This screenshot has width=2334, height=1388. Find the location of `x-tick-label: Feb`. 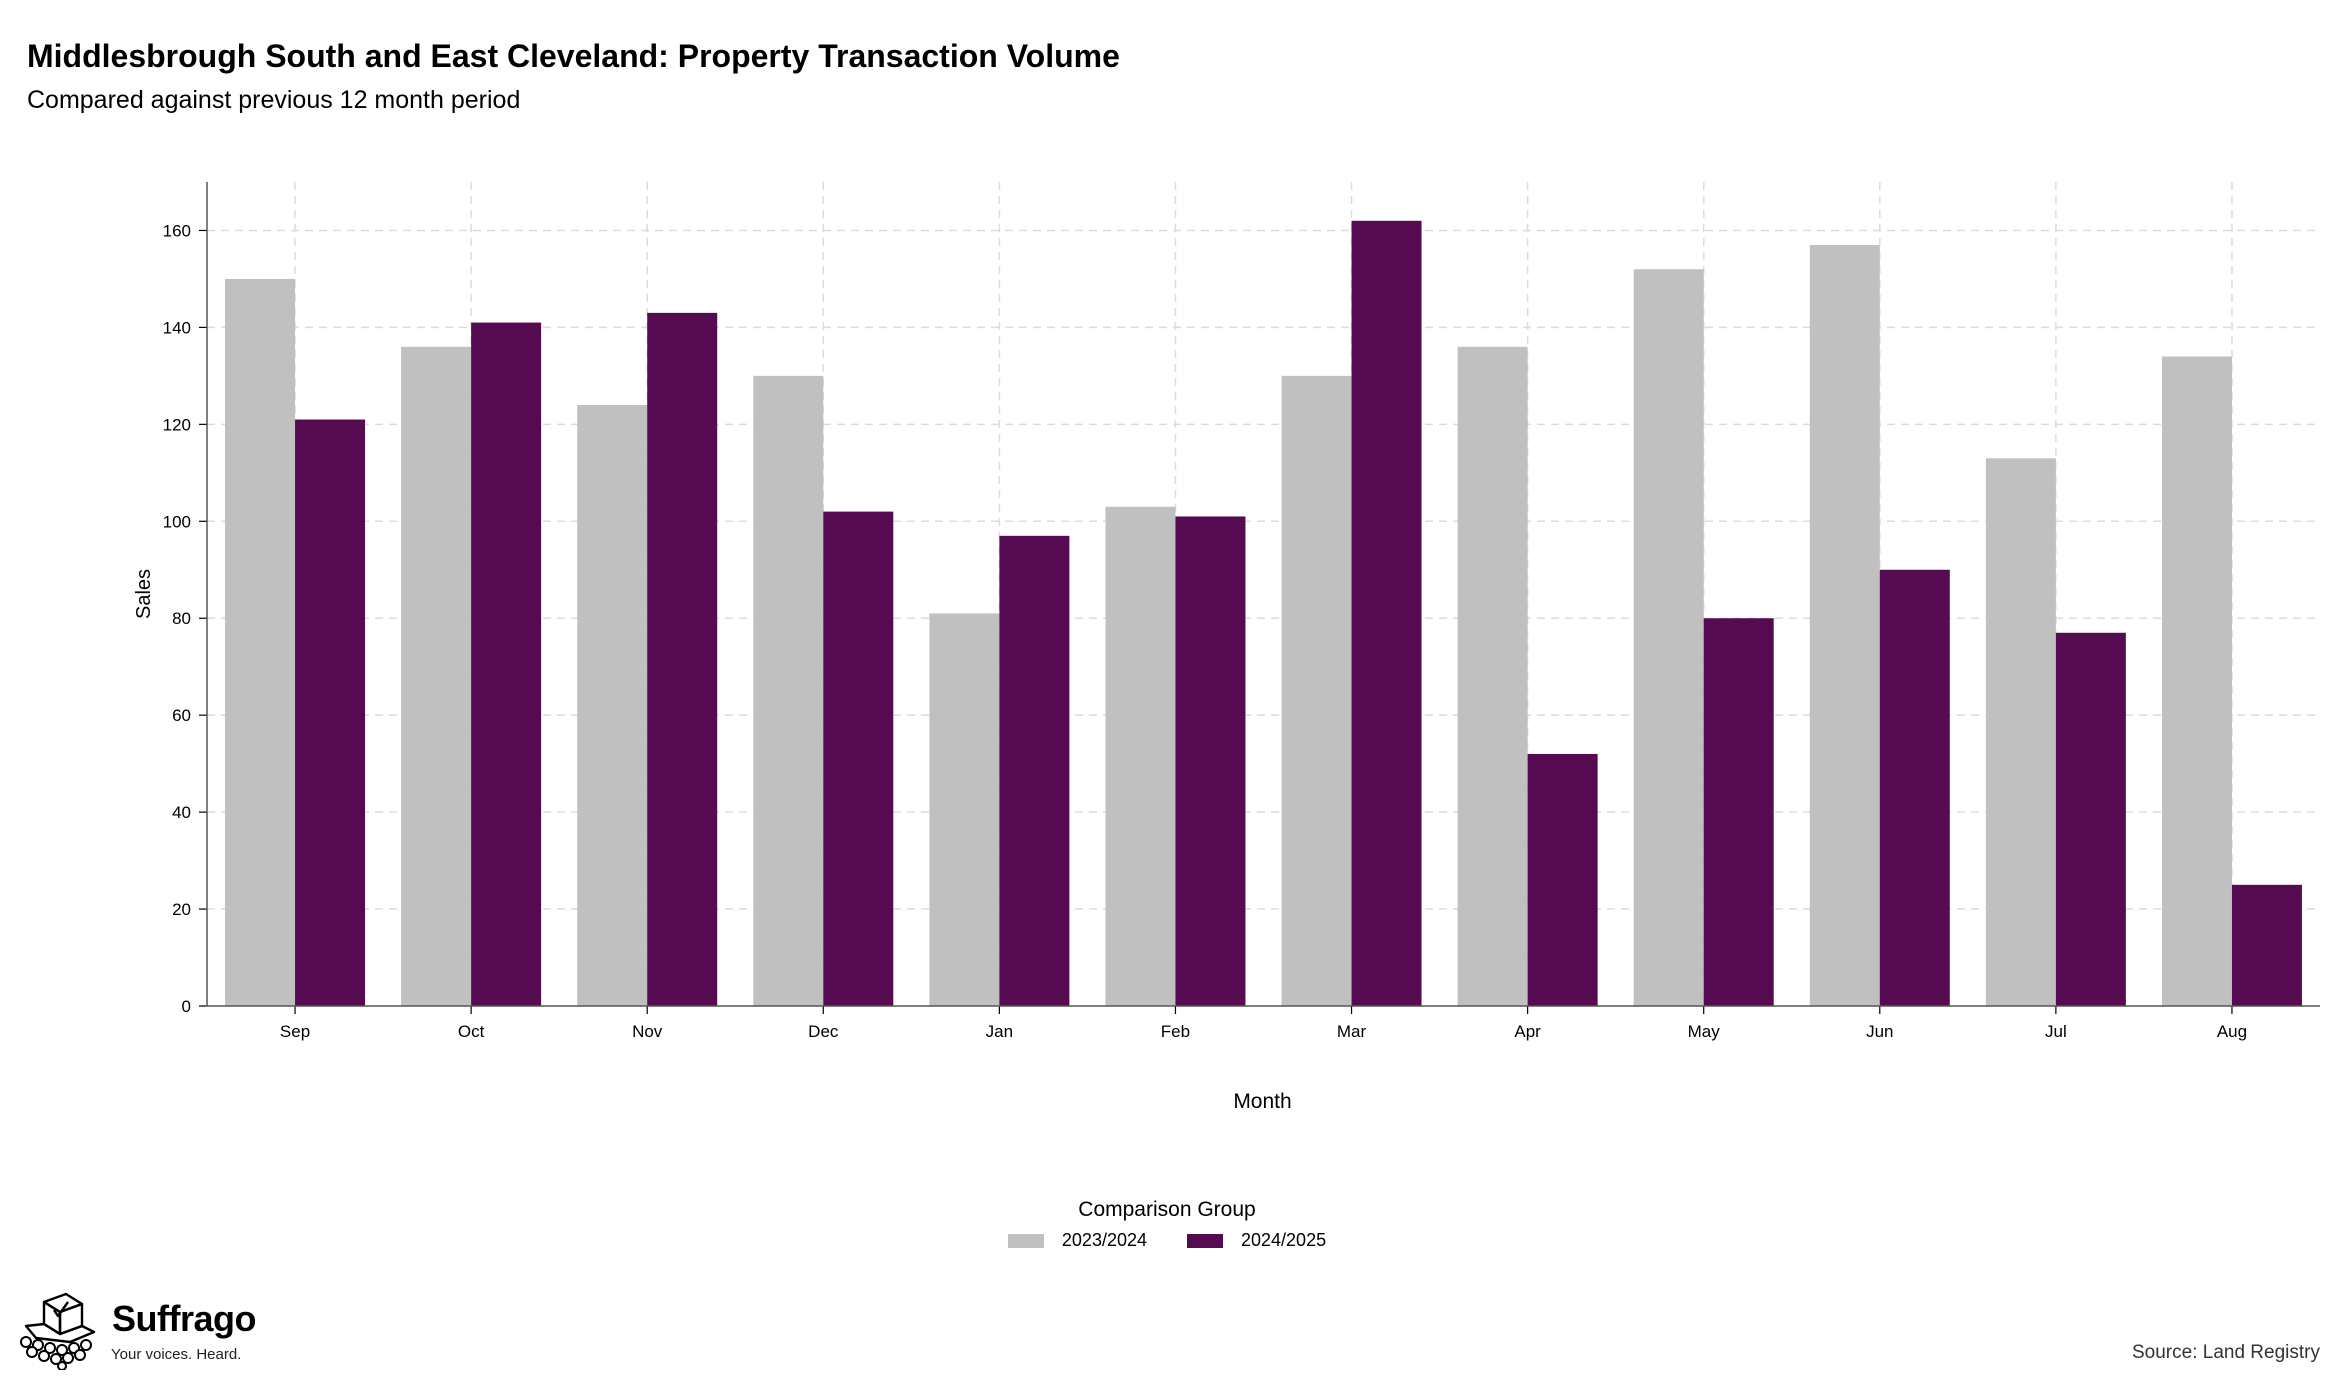

x-tick-label: Feb is located at coordinates (1175, 1031).